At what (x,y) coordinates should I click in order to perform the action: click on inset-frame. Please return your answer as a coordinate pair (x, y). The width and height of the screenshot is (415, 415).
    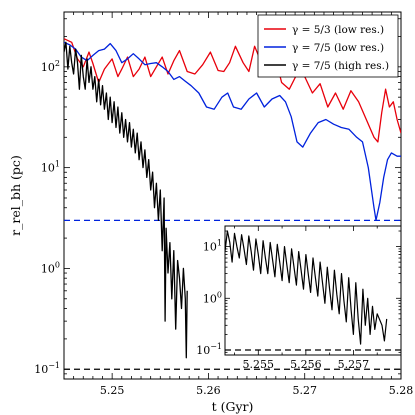
    Looking at the image, I should click on (313, 290).